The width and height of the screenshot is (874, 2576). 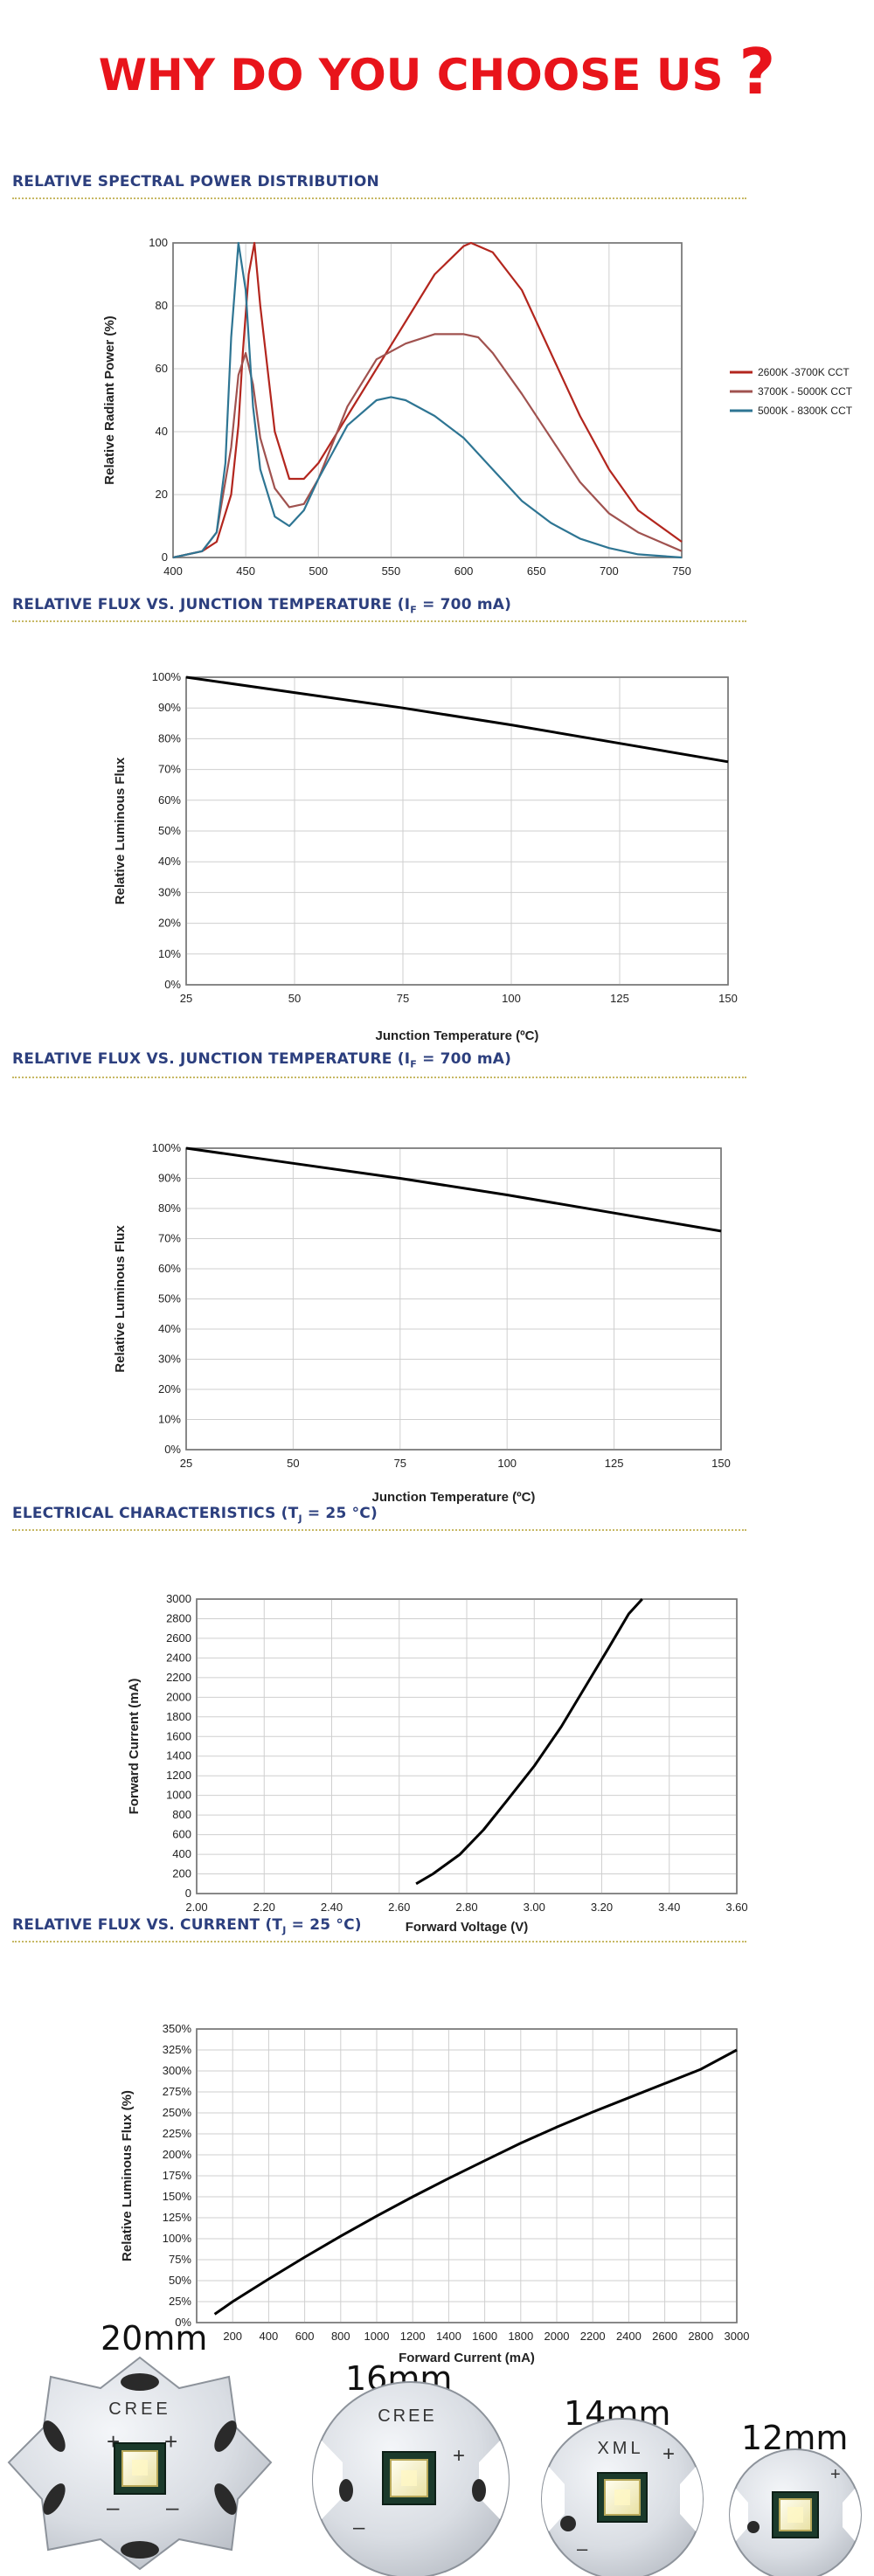 What do you see at coordinates (170, 923) in the screenshot?
I see `y-tick-label: 20%` at bounding box center [170, 923].